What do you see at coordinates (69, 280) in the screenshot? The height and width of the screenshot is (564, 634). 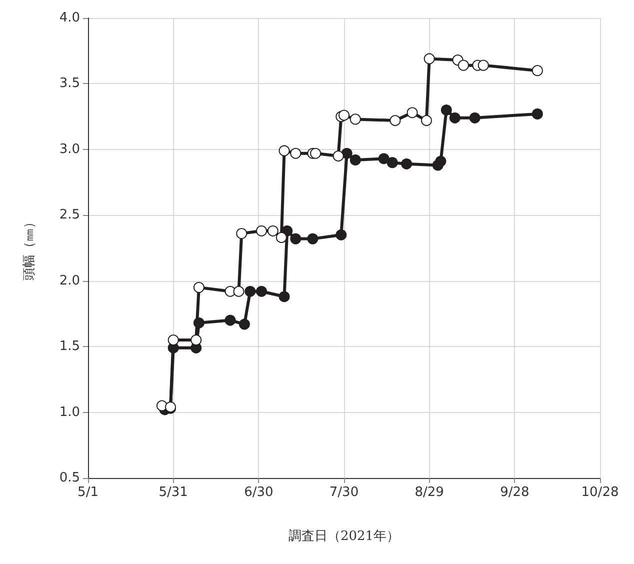 I see `y-tick-label: 2.0` at bounding box center [69, 280].